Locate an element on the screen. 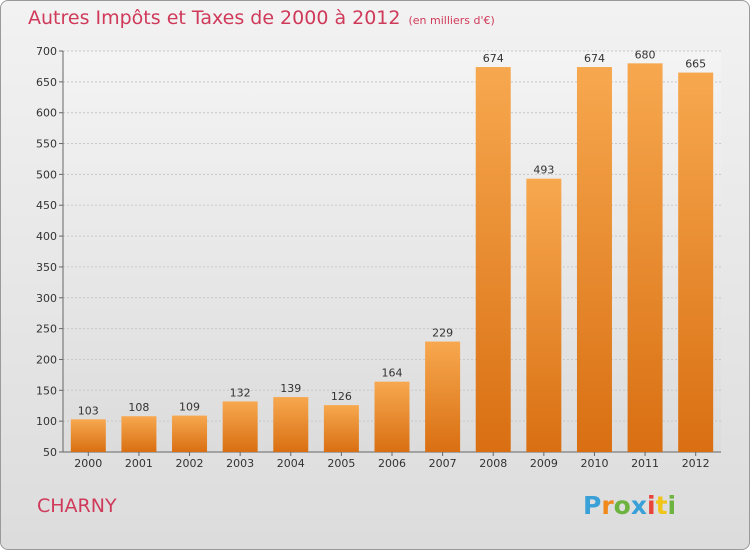 The height and width of the screenshot is (550, 750). y-tick-label: 250 is located at coordinates (46, 329).